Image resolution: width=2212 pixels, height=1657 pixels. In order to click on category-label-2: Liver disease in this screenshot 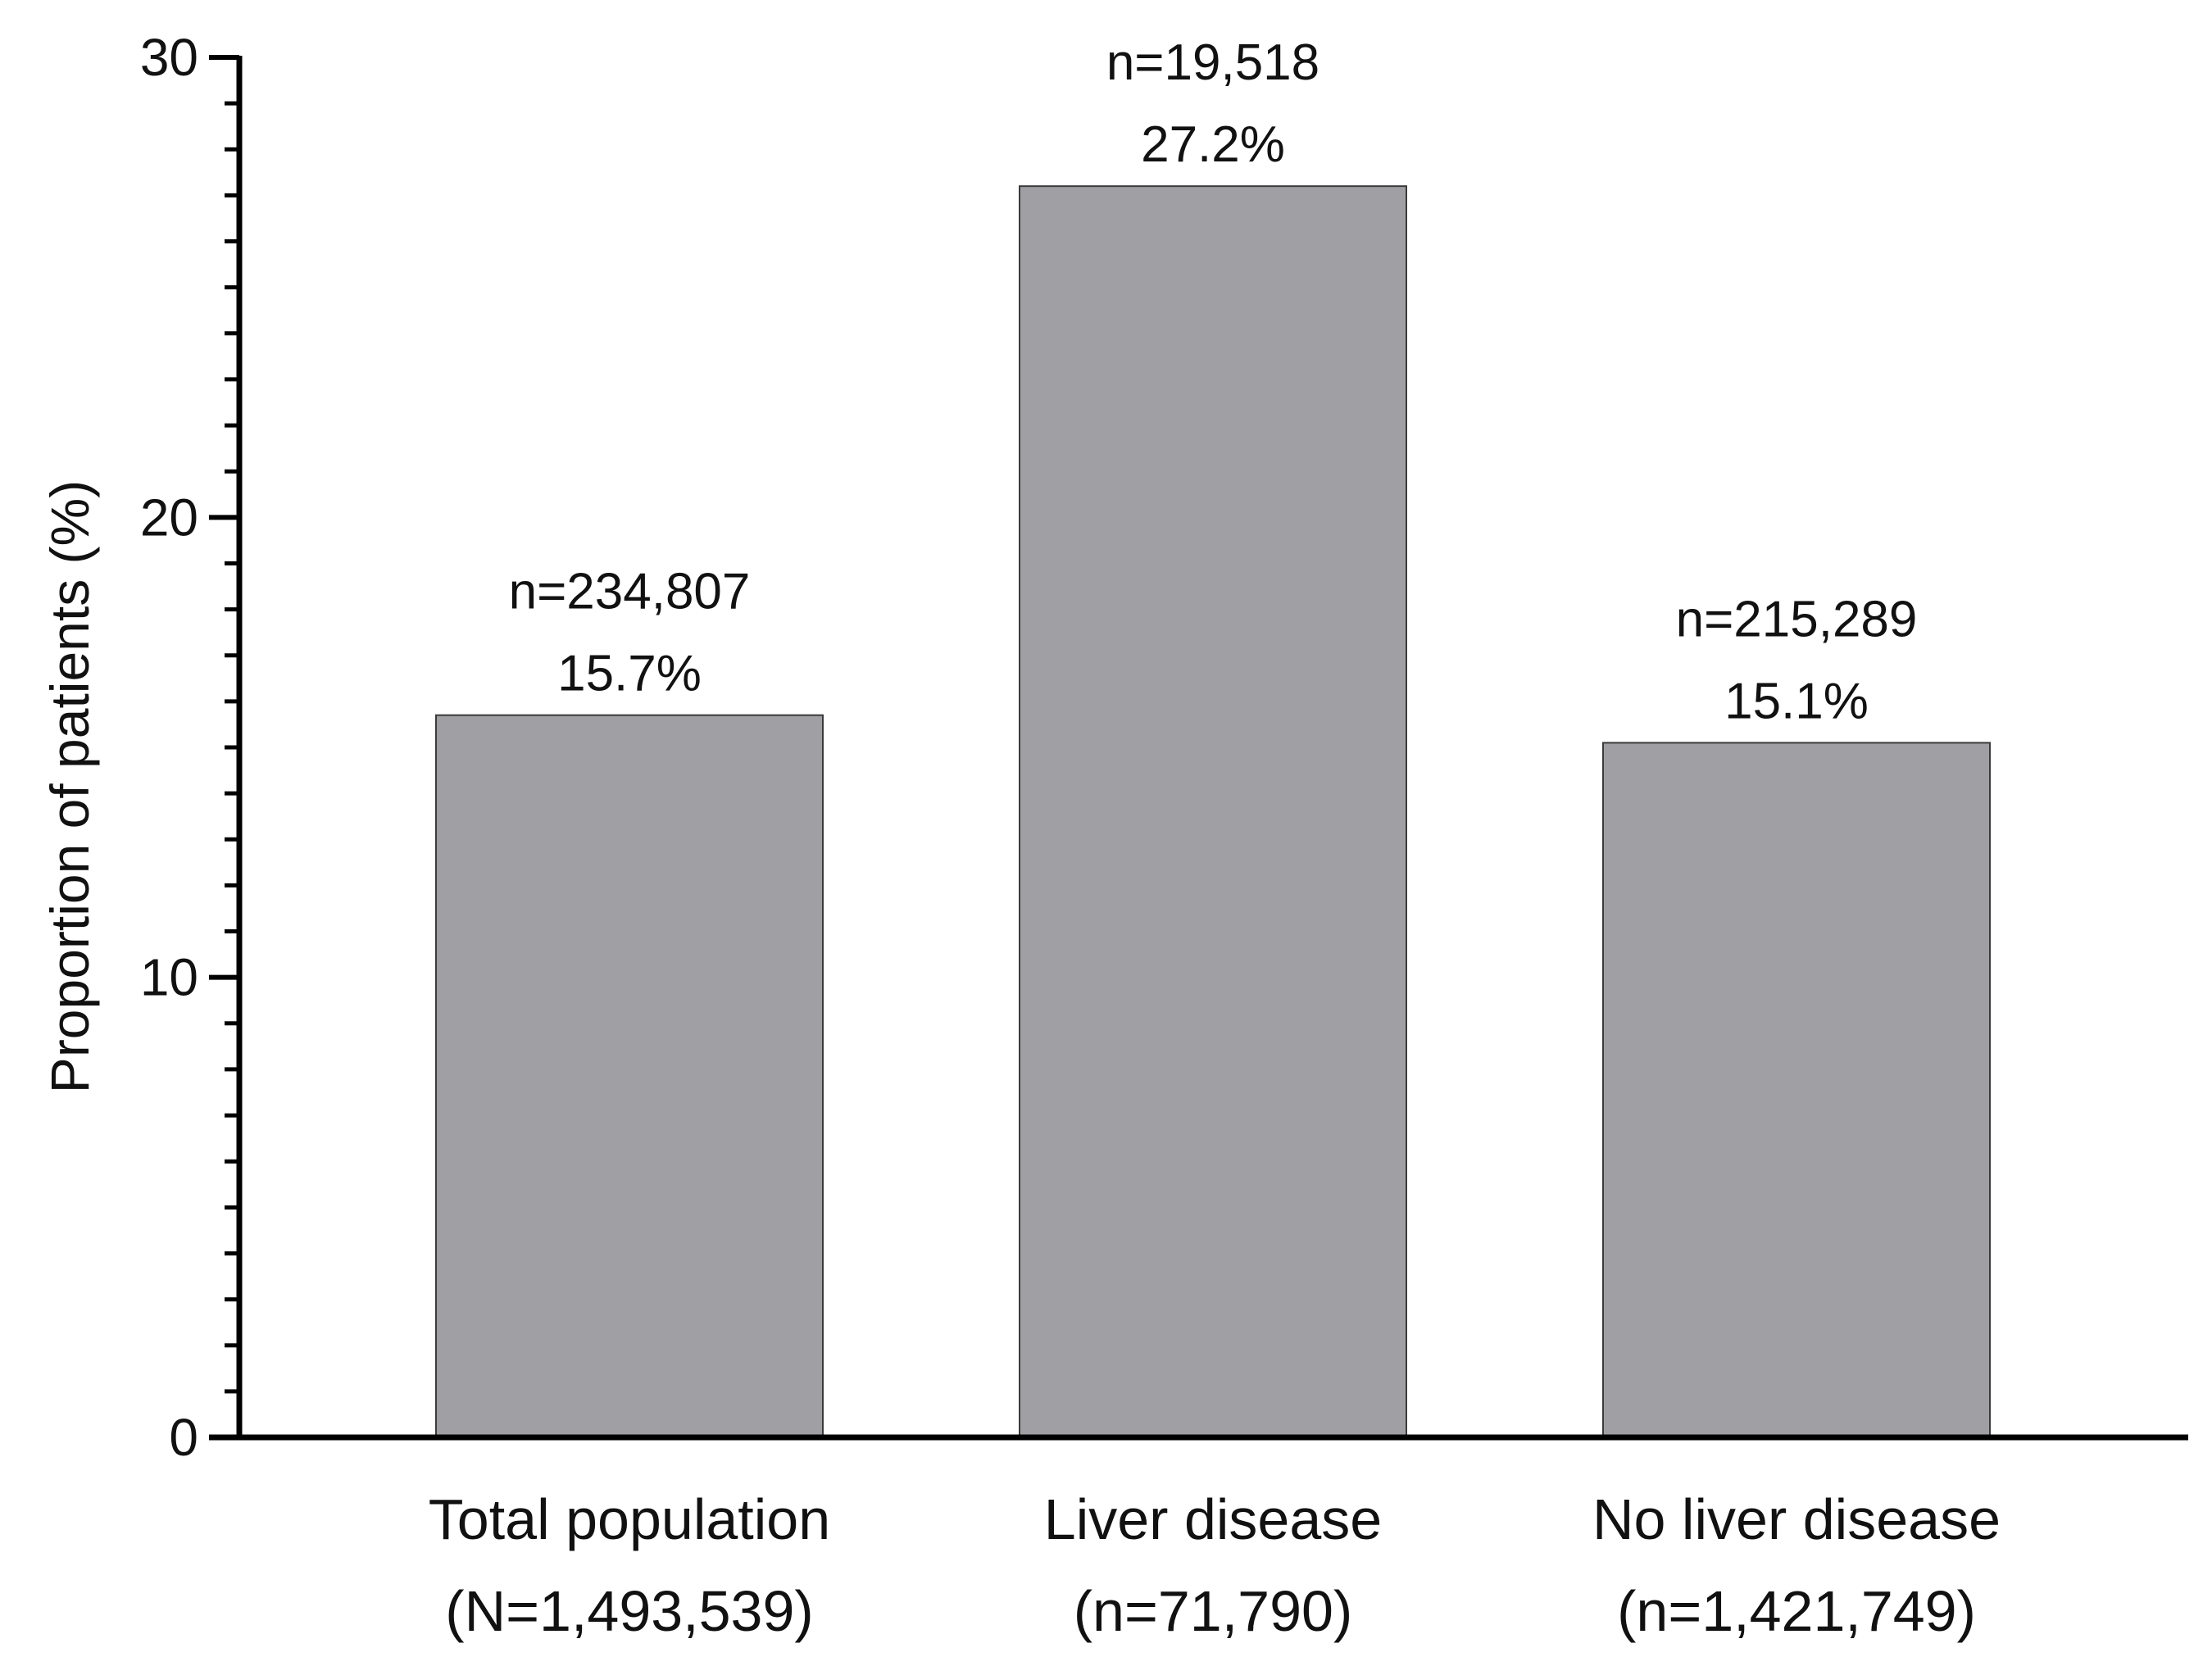, I will do `click(1213, 1519)`.